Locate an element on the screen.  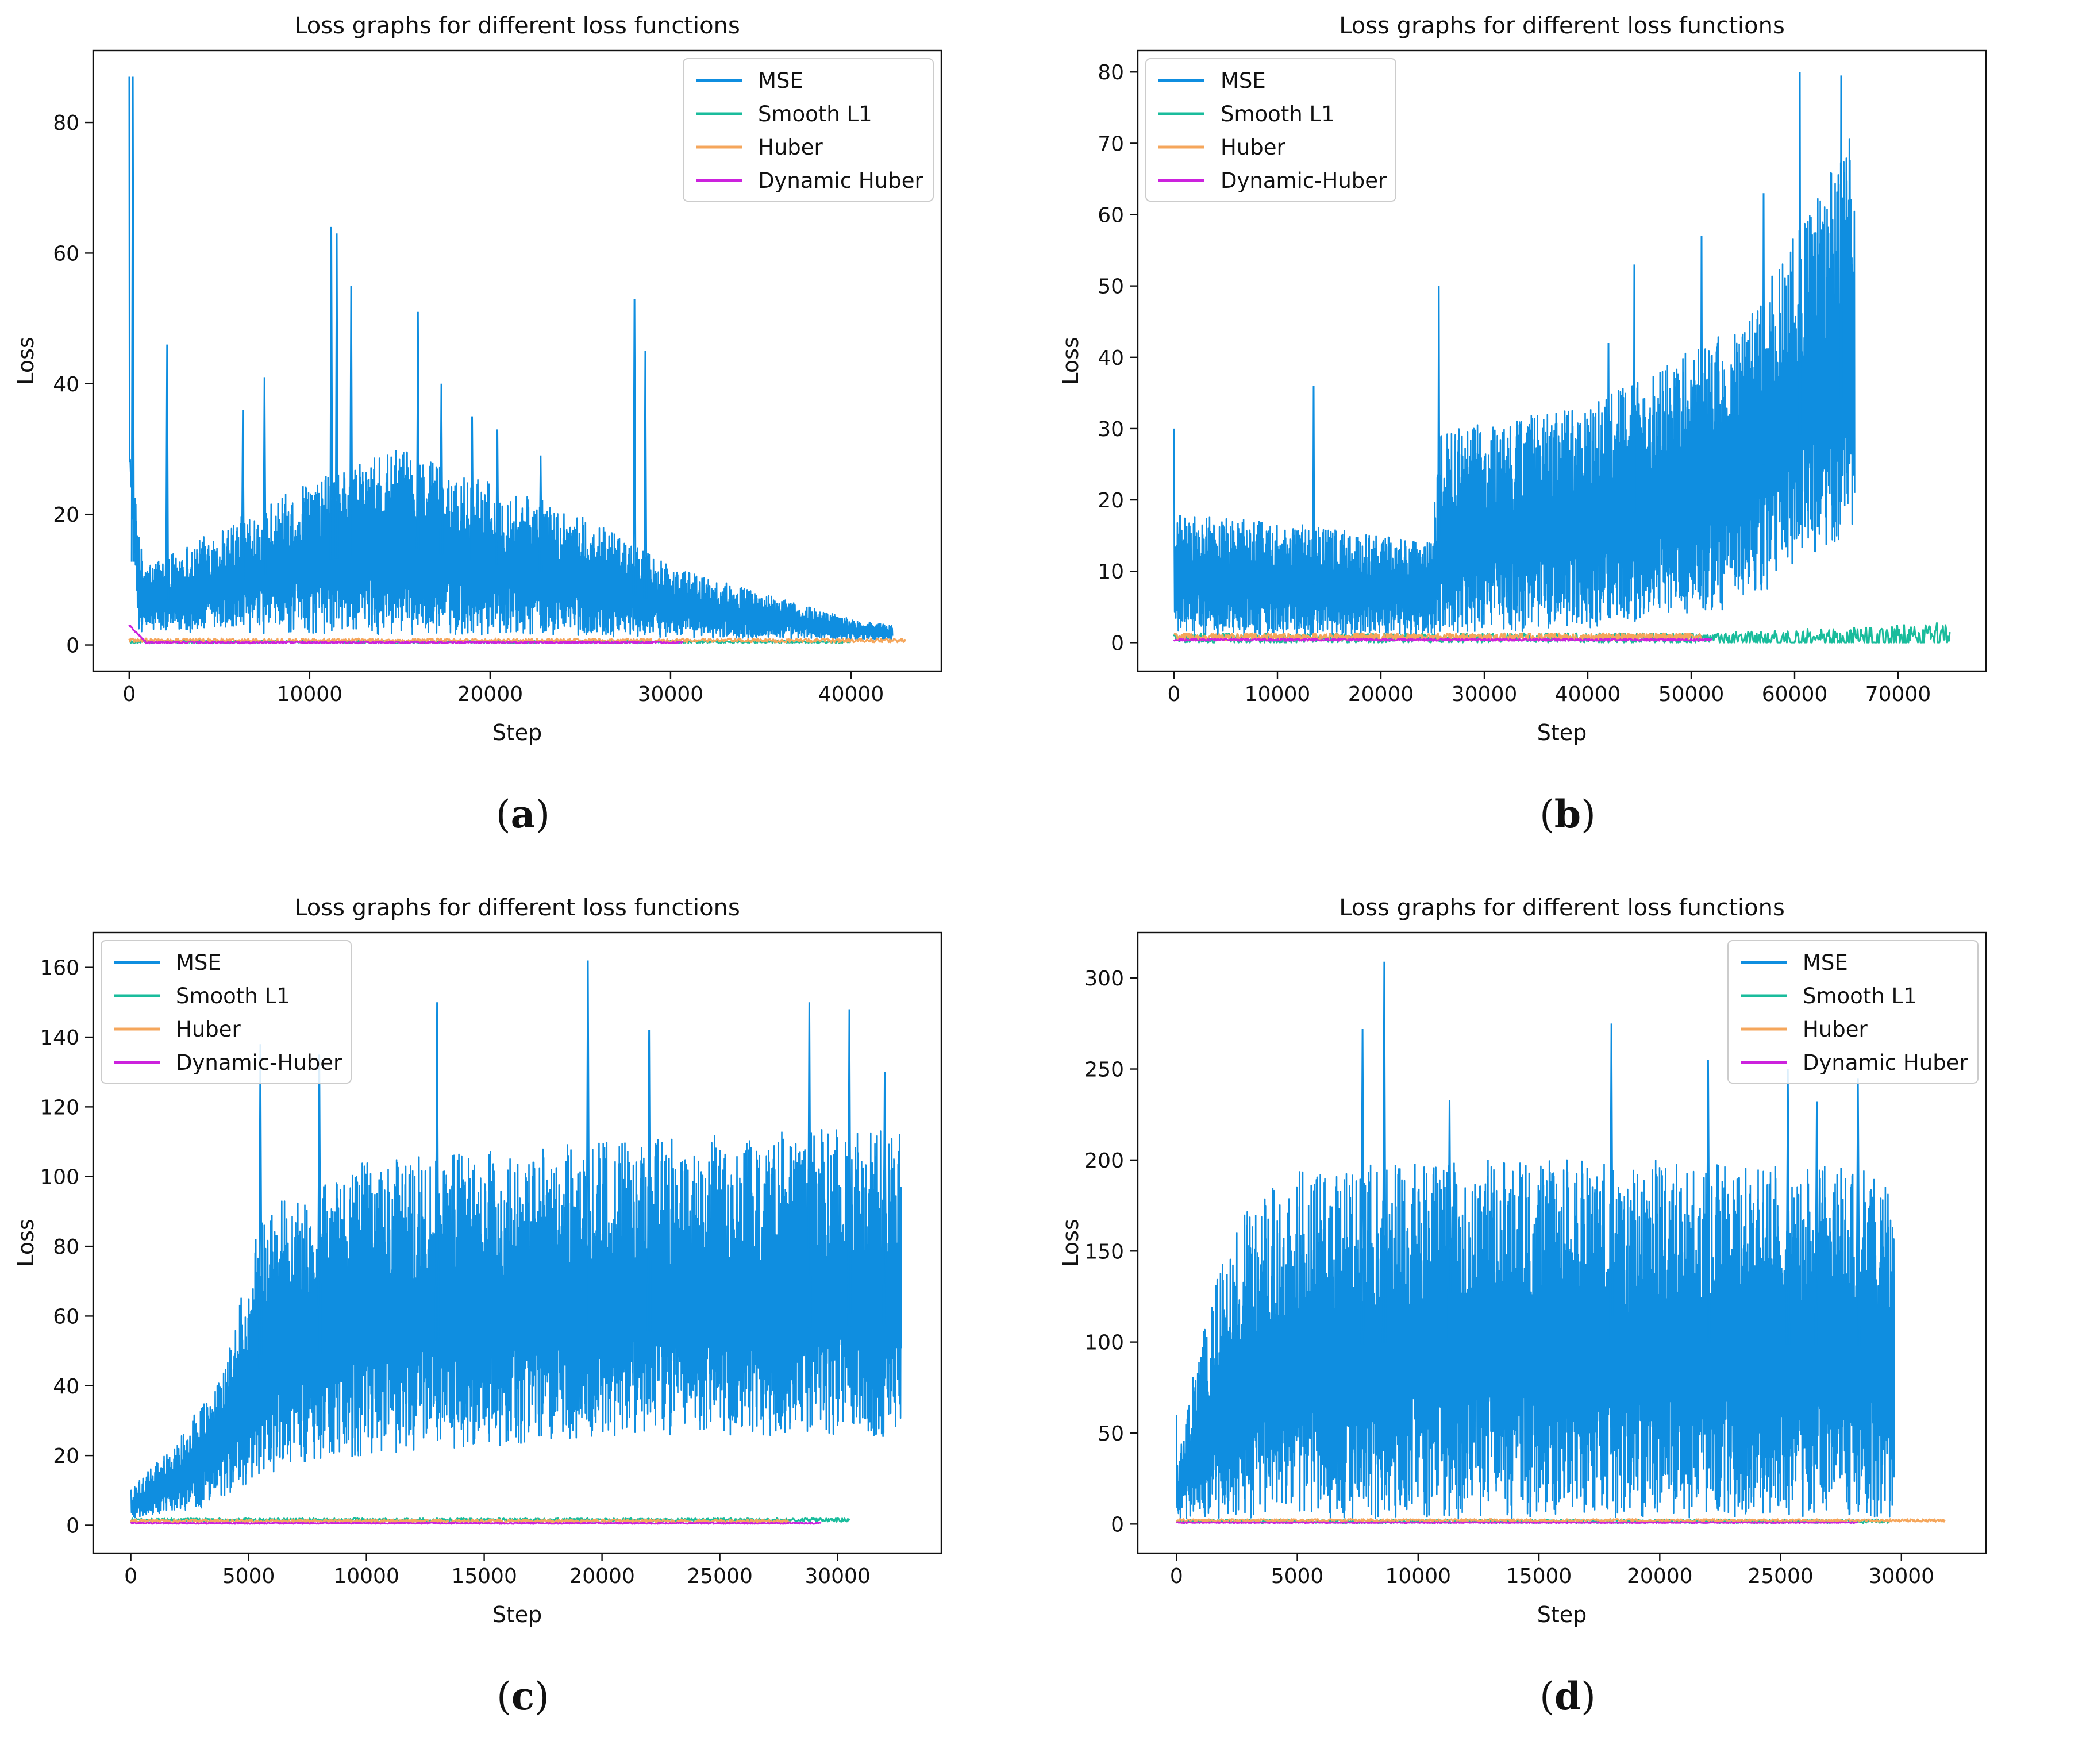
y-tick-label: 40 is located at coordinates (66, 384).